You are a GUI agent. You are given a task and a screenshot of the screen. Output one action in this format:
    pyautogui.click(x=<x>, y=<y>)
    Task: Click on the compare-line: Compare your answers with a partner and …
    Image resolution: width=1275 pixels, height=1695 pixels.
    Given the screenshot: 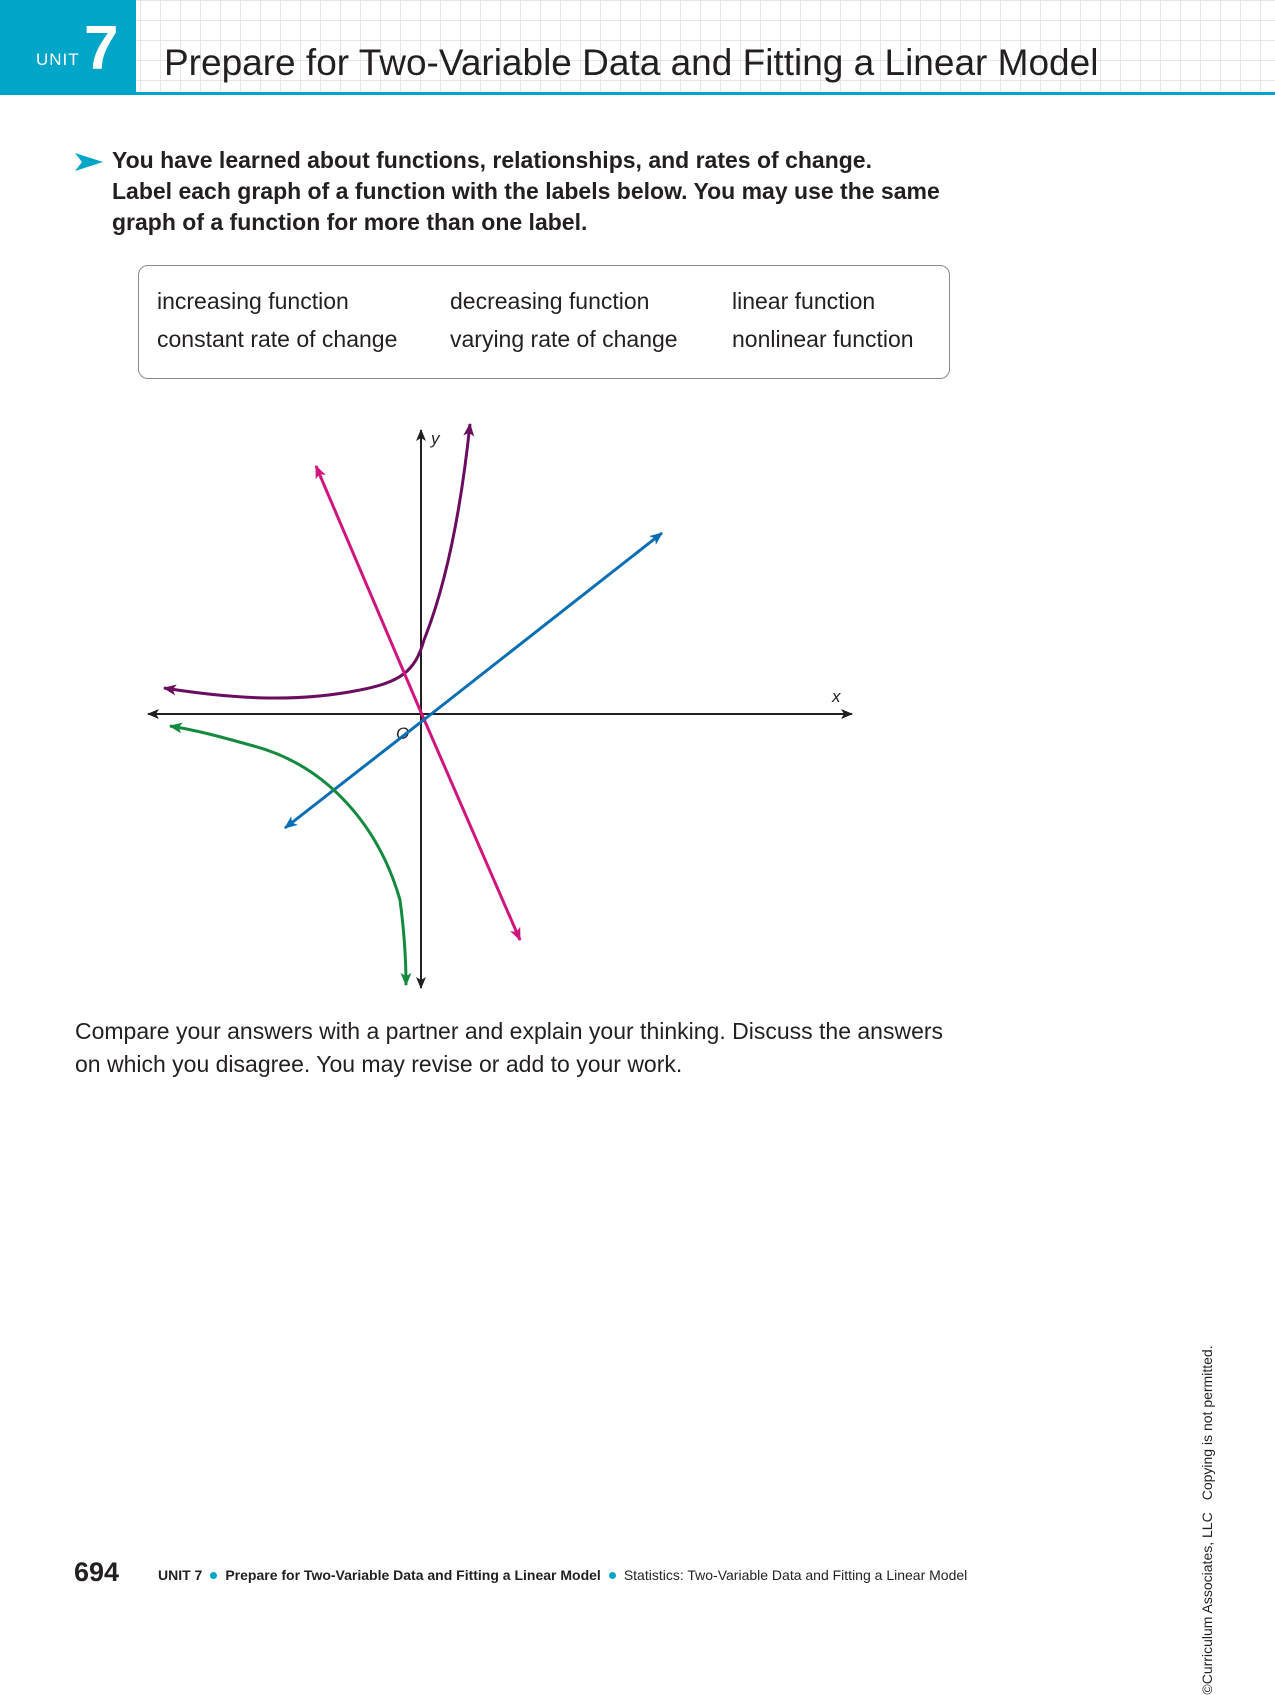 What is the action you would take?
    pyautogui.click(x=509, y=1031)
    